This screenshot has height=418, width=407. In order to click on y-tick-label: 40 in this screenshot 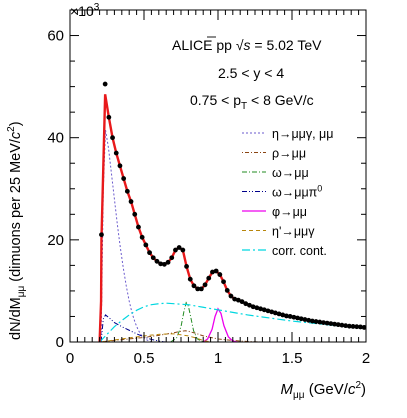, I will do `click(55, 138)`.